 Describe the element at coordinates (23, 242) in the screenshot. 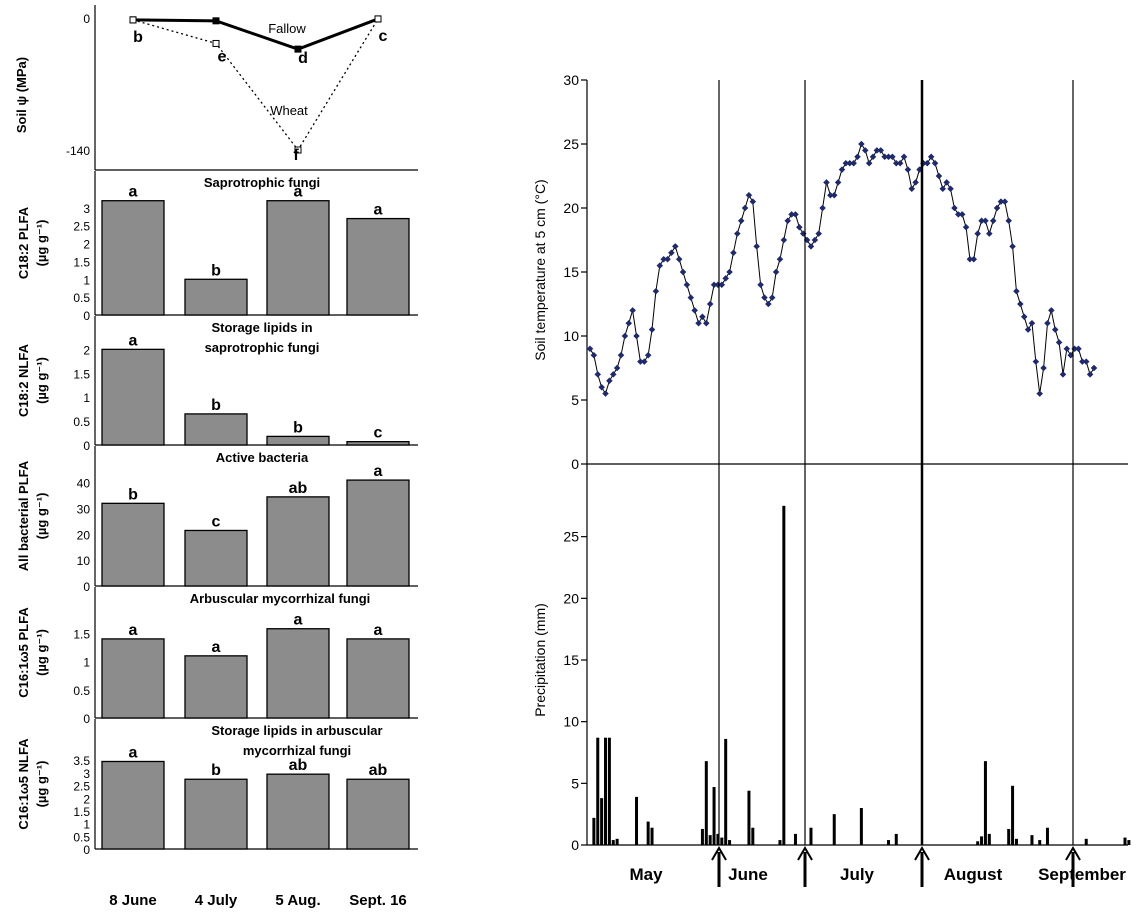

I see `y-axis-label: C18:2 PLFA` at that location.